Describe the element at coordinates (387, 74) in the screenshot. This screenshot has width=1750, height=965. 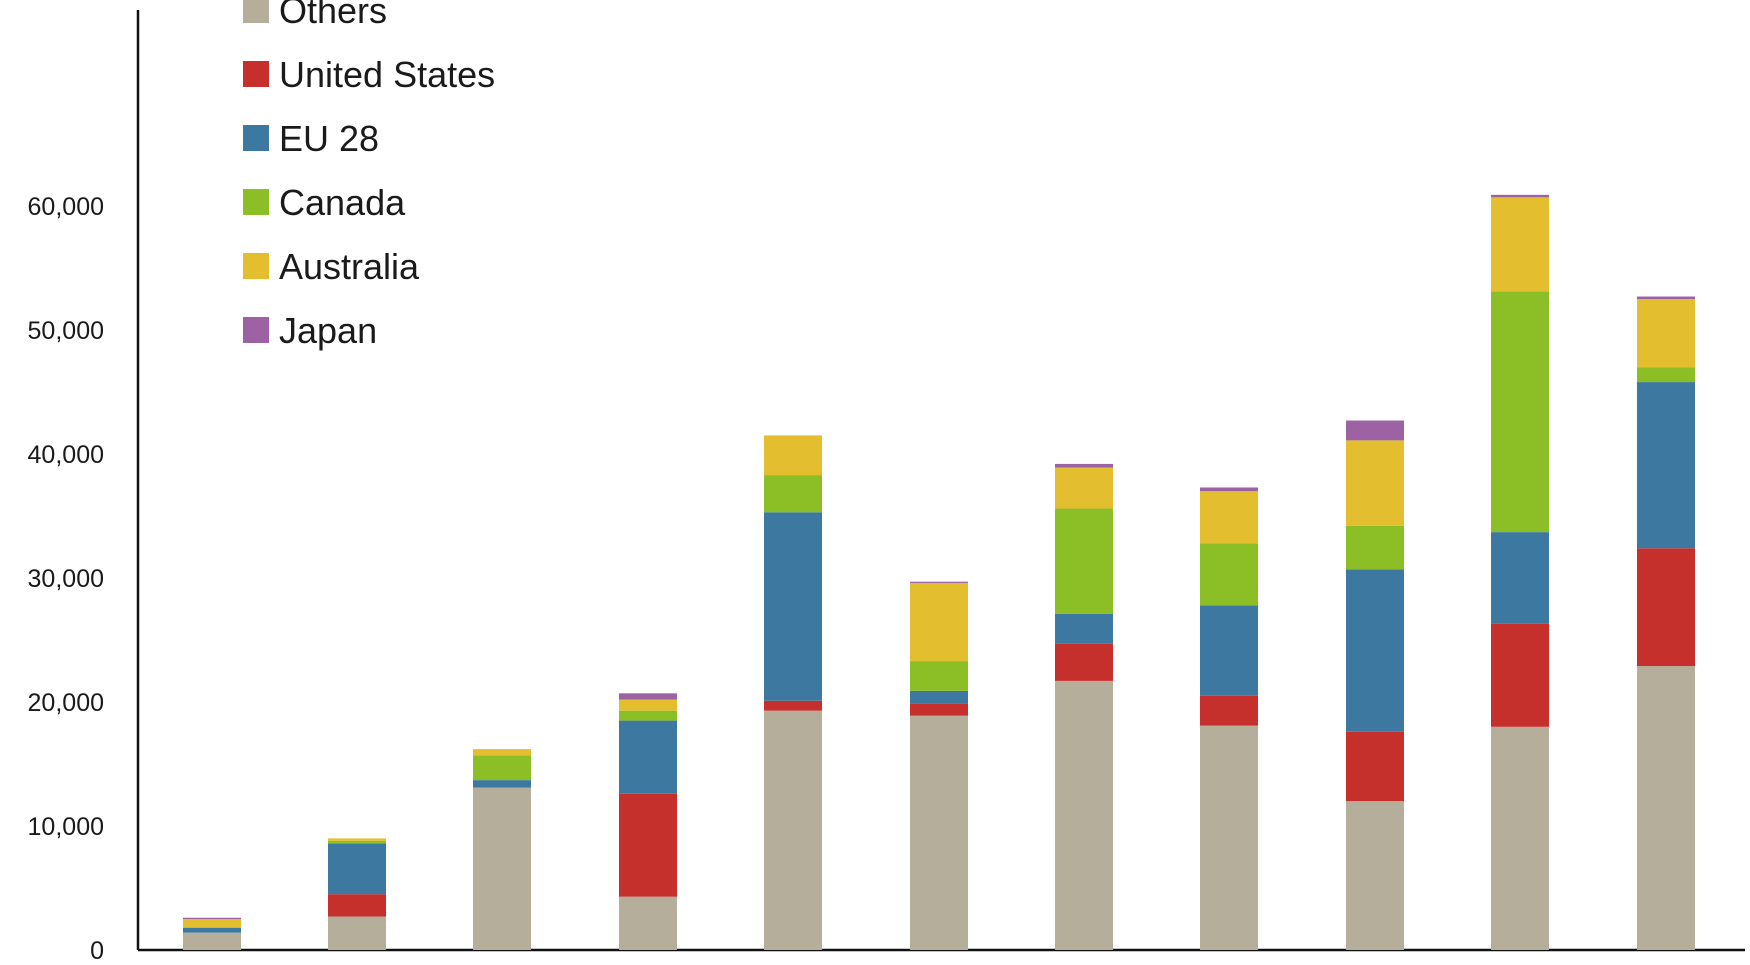
I see `legend-label: United States` at that location.